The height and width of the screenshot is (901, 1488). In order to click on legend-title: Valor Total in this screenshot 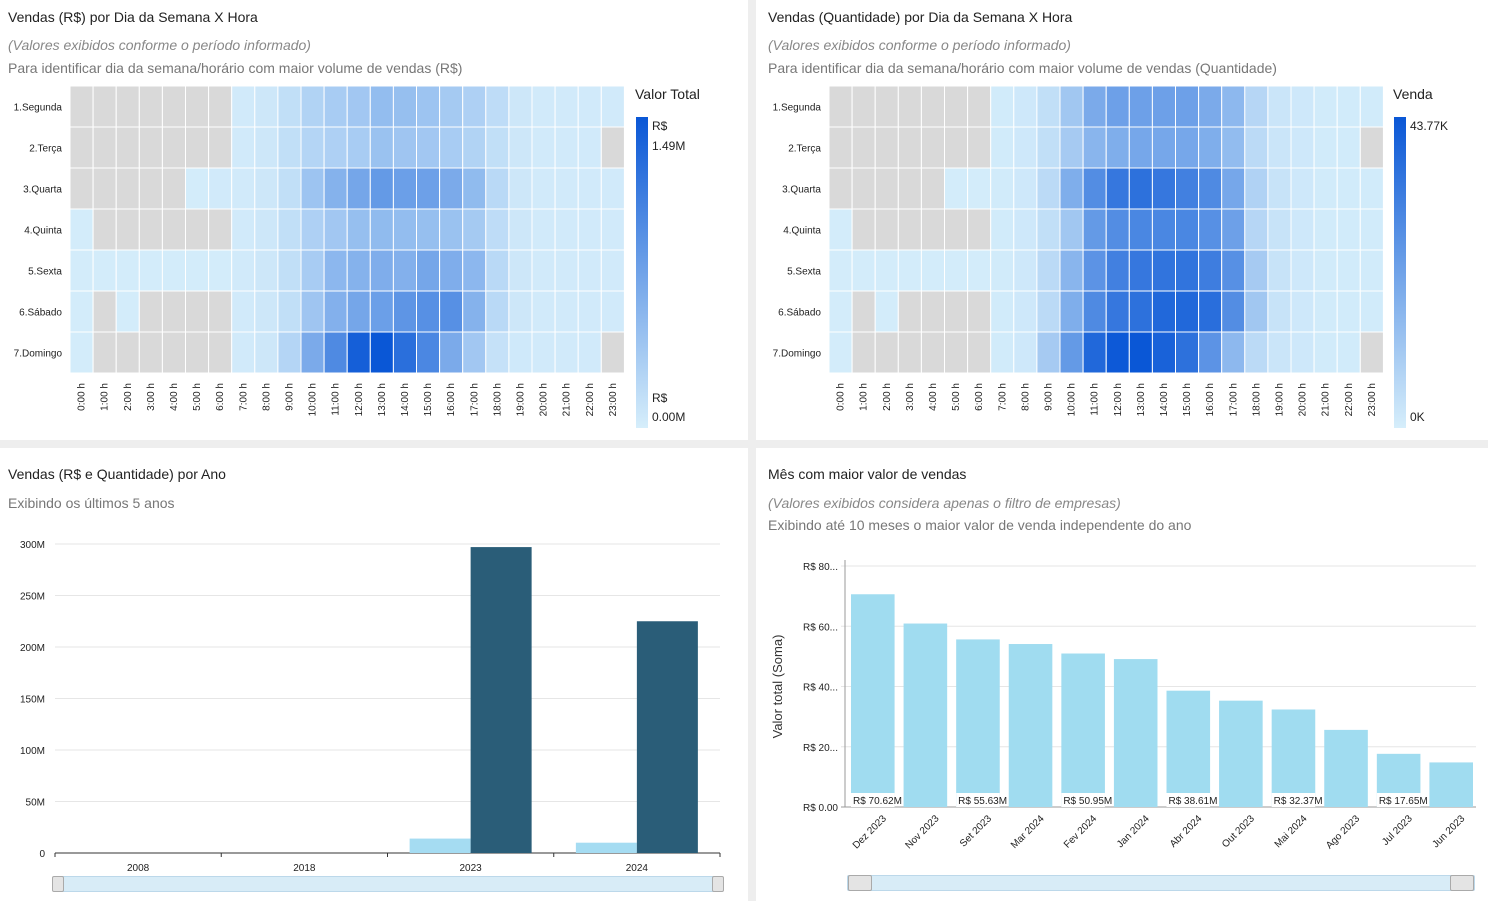, I will do `click(667, 94)`.